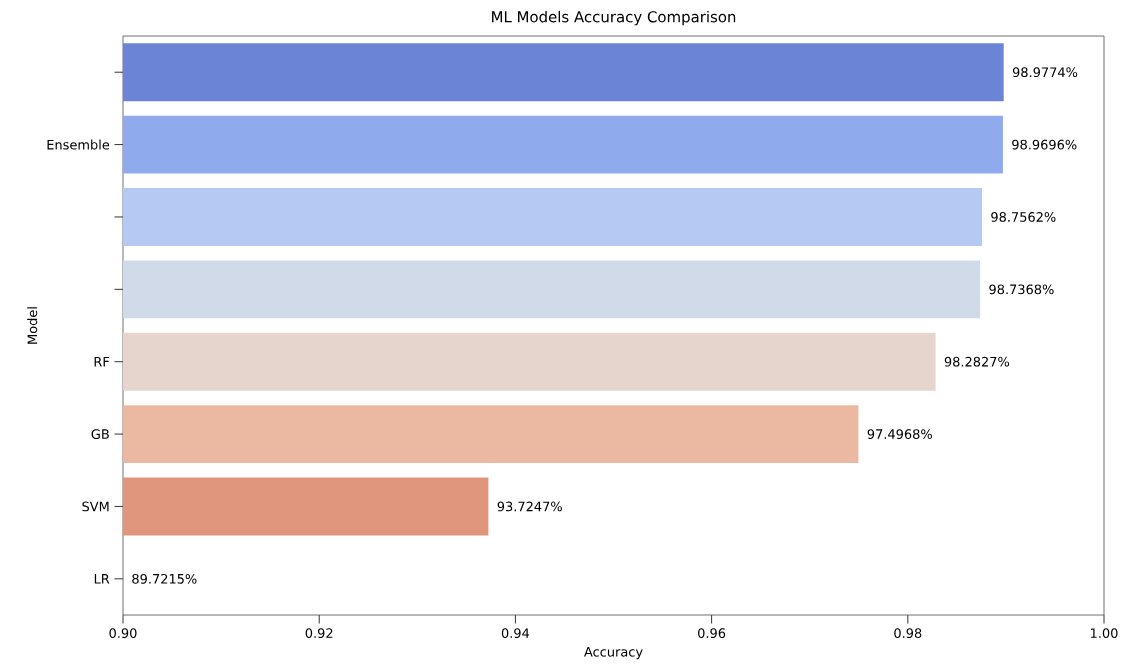  I want to click on x-axis-title: Accuracy, so click(613, 653).